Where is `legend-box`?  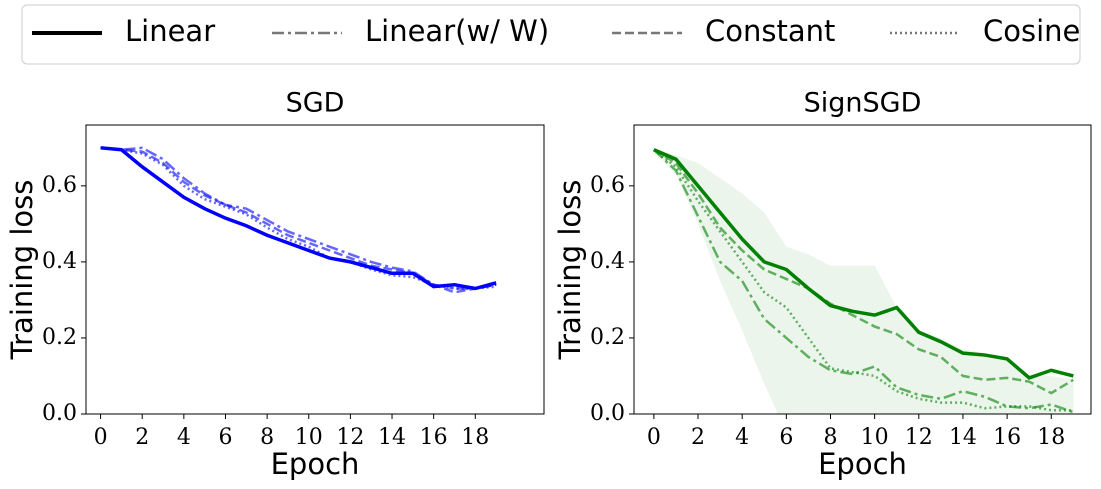
legend-box is located at coordinates (551, 34).